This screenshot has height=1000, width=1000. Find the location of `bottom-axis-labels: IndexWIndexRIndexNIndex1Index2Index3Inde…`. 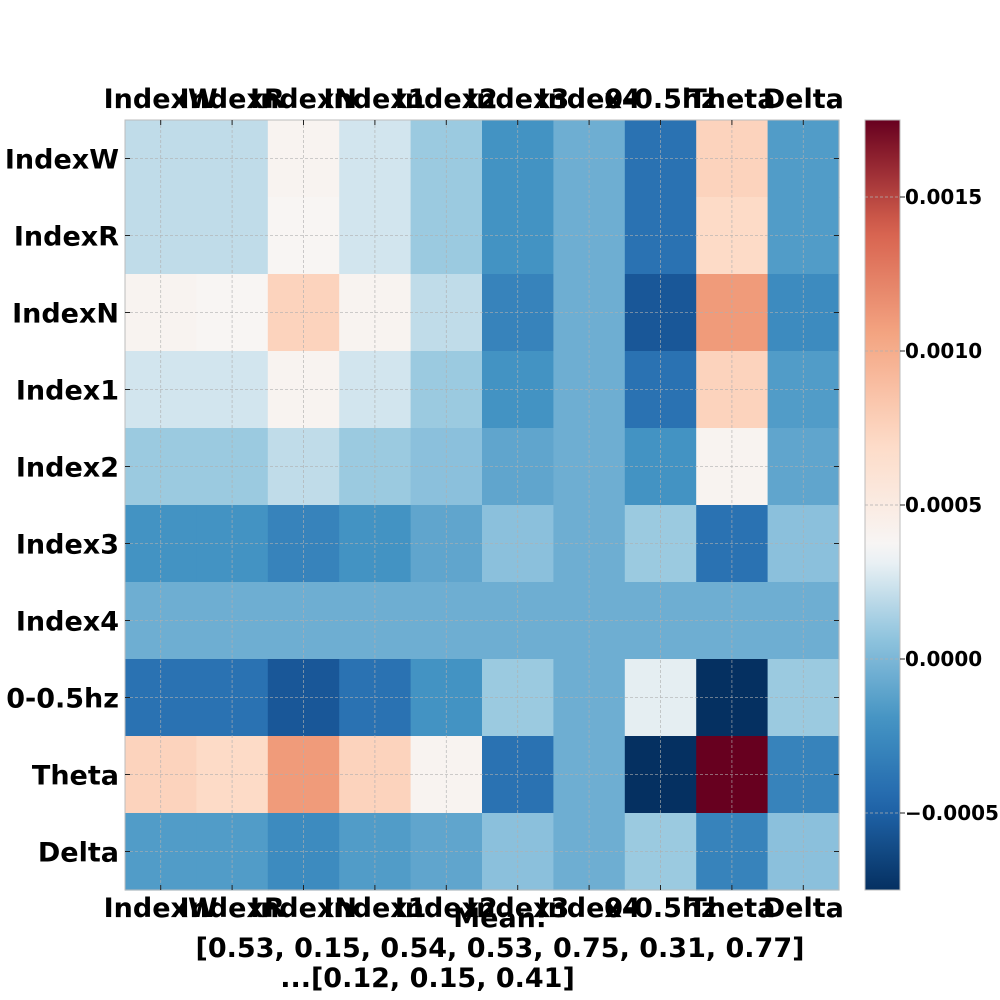

bottom-axis-labels: IndexWIndexRIndexNIndex1Index2Index3Inde… is located at coordinates (474, 908).